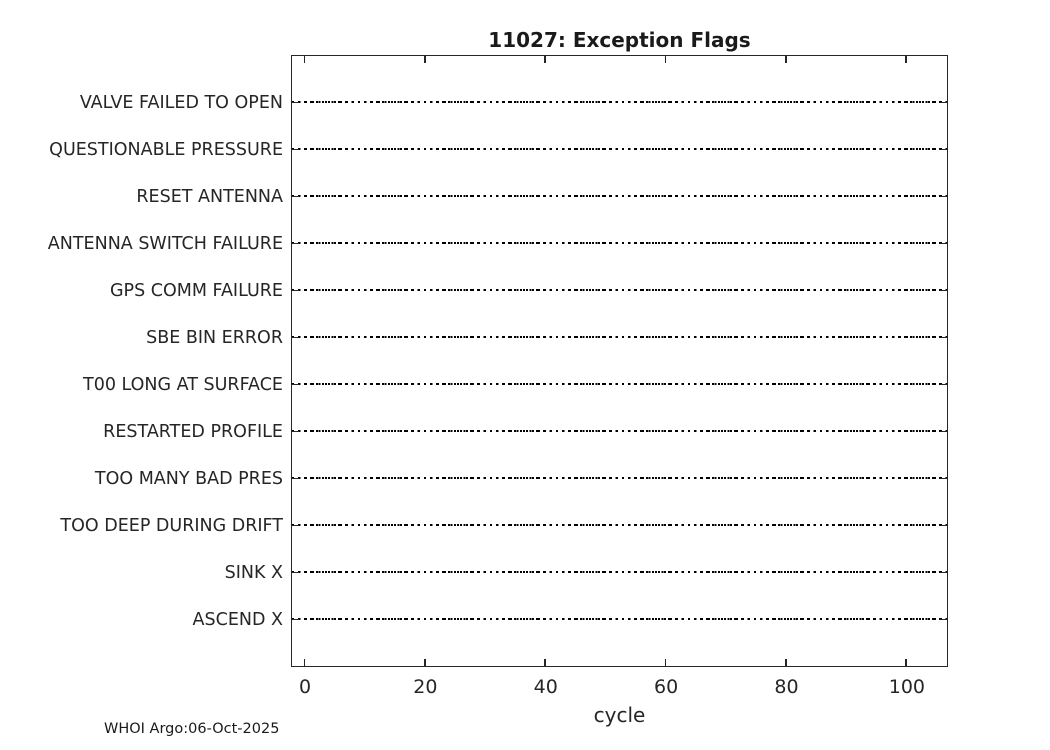  What do you see at coordinates (253, 573) in the screenshot?
I see `y-tick-label: SINK X` at bounding box center [253, 573].